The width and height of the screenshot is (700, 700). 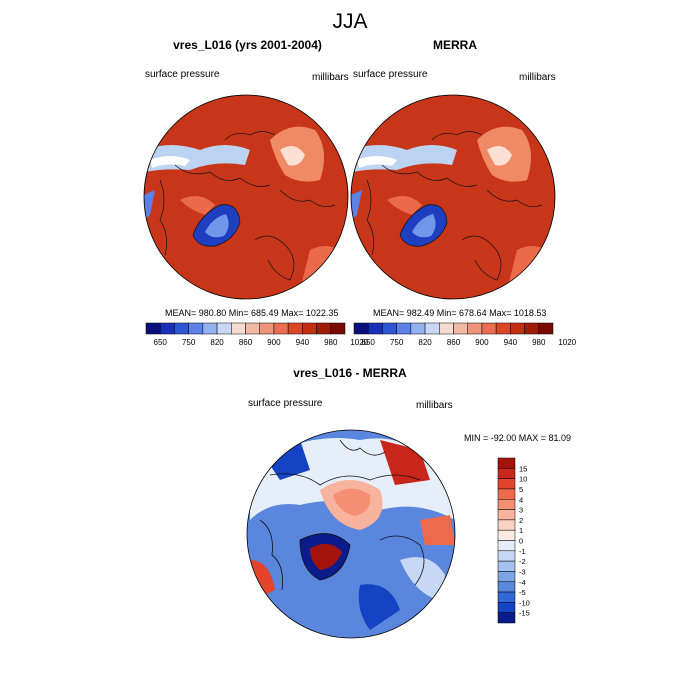 I want to click on panel-2-colorbar-tick-label: 900, so click(x=482, y=342).